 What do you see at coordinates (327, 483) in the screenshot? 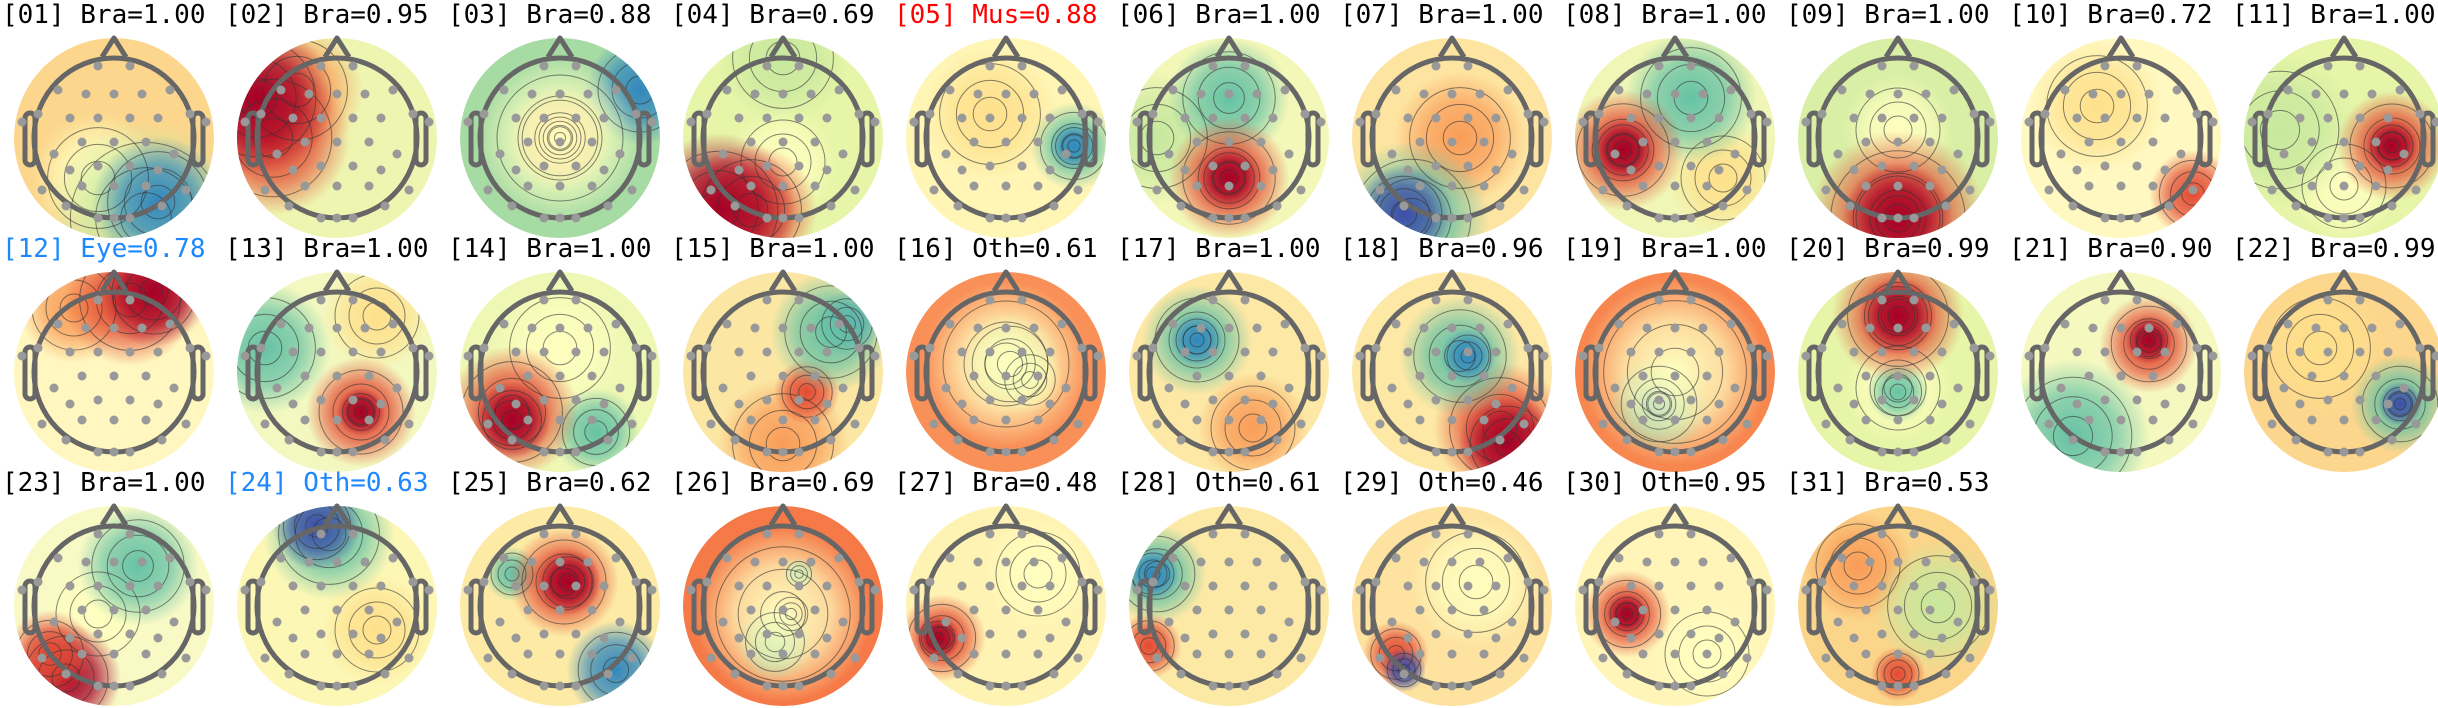
I see `component-title: [24] Oth=0.63` at bounding box center [327, 483].